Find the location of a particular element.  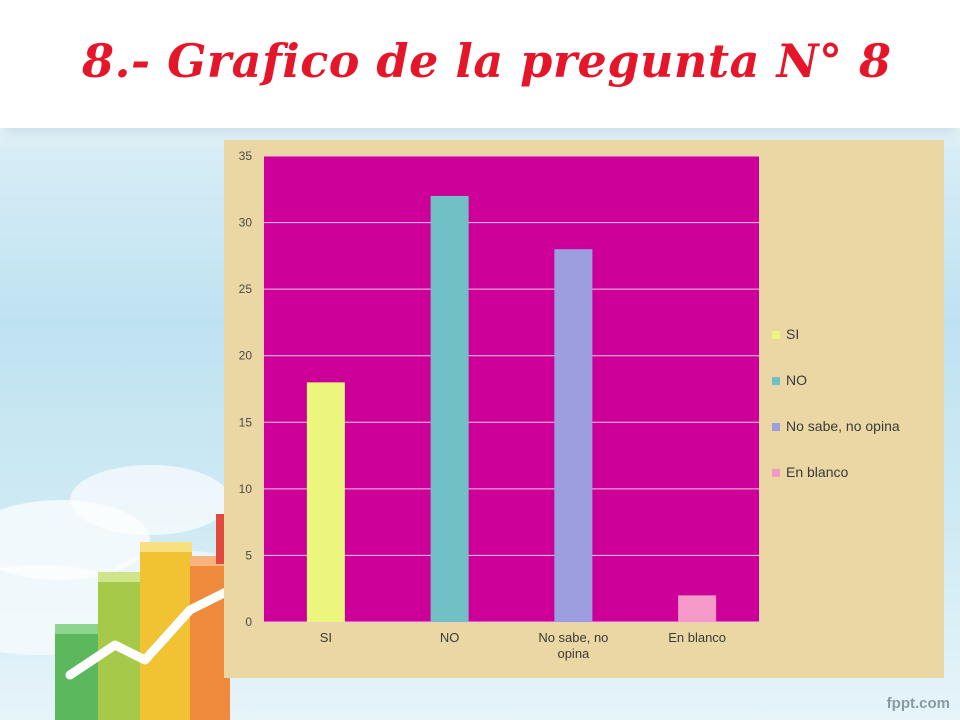

legend-label: En blanco is located at coordinates (817, 472).